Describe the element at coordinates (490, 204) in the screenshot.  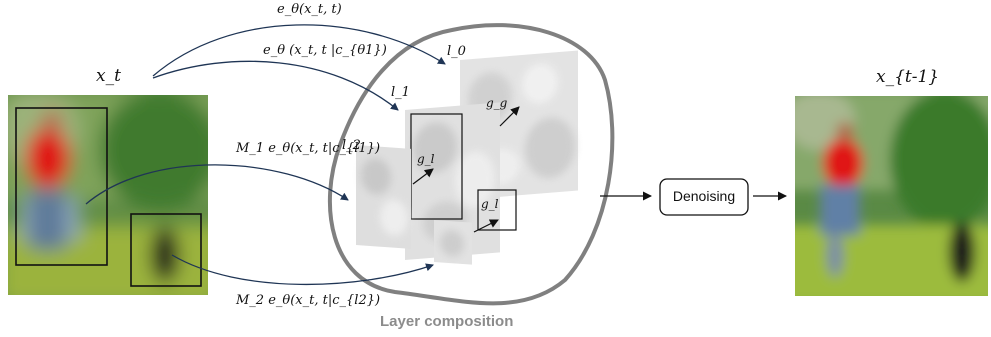
I see `label-g-l-b: g_l` at that location.